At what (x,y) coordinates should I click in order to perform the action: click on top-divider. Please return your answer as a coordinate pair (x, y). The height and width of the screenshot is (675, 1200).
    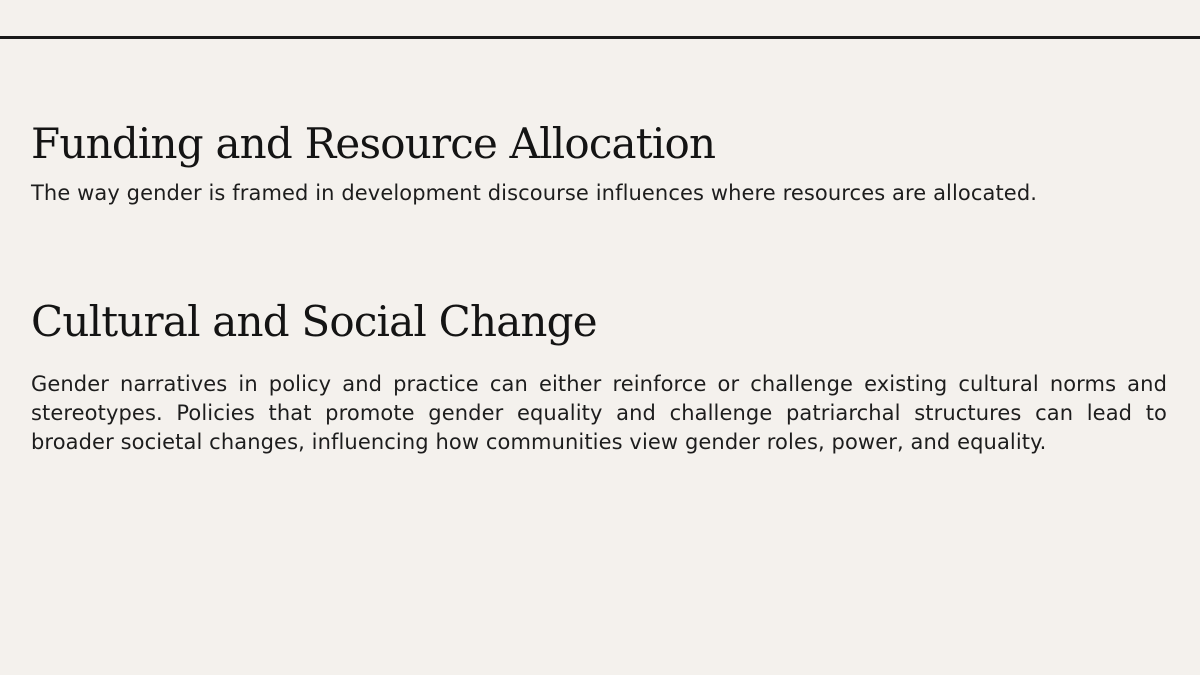
    Looking at the image, I should click on (600, 37).